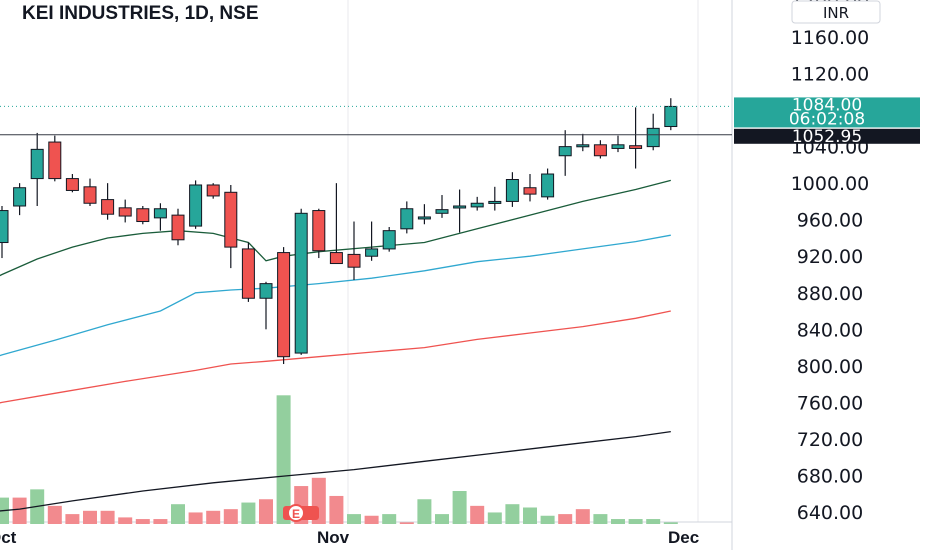 The height and width of the screenshot is (550, 932). What do you see at coordinates (335, 228) in the screenshot?
I see `ma-20-line` at bounding box center [335, 228].